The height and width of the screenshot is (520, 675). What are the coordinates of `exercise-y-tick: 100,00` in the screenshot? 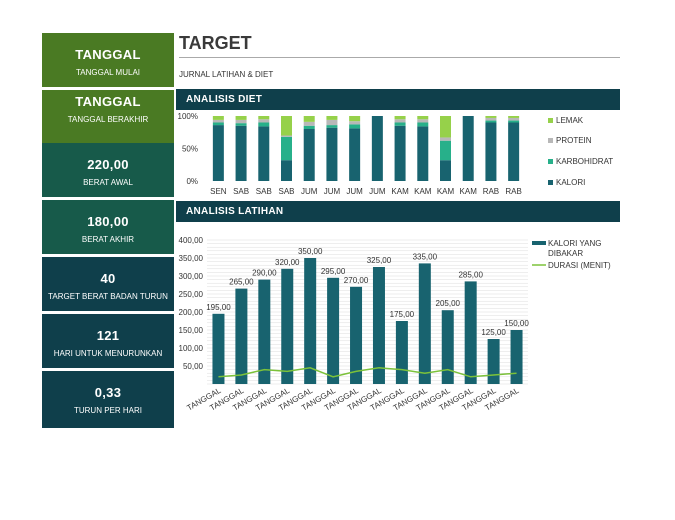 It's located at (191, 348).